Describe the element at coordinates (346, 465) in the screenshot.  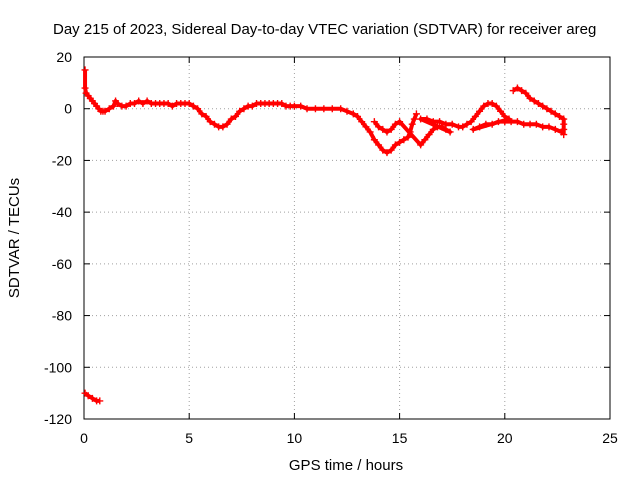
I see `x-axis-label: GPS time / hours` at that location.